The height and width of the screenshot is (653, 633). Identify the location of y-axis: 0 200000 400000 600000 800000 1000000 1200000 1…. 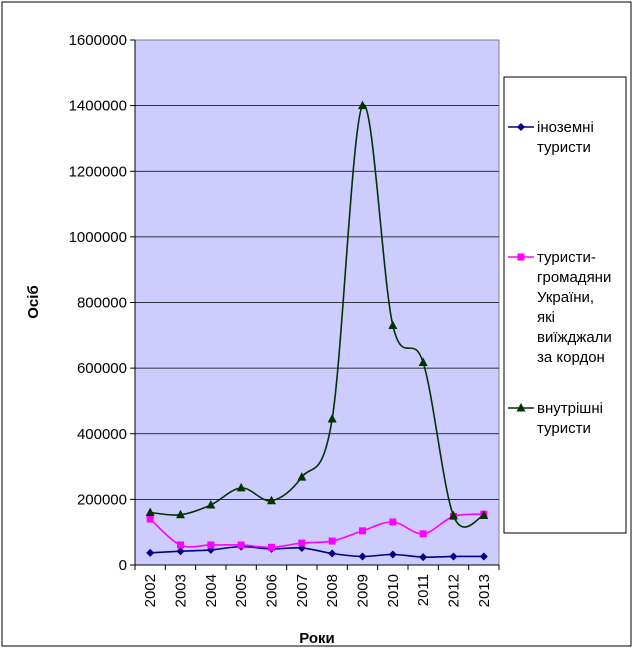
(102, 303).